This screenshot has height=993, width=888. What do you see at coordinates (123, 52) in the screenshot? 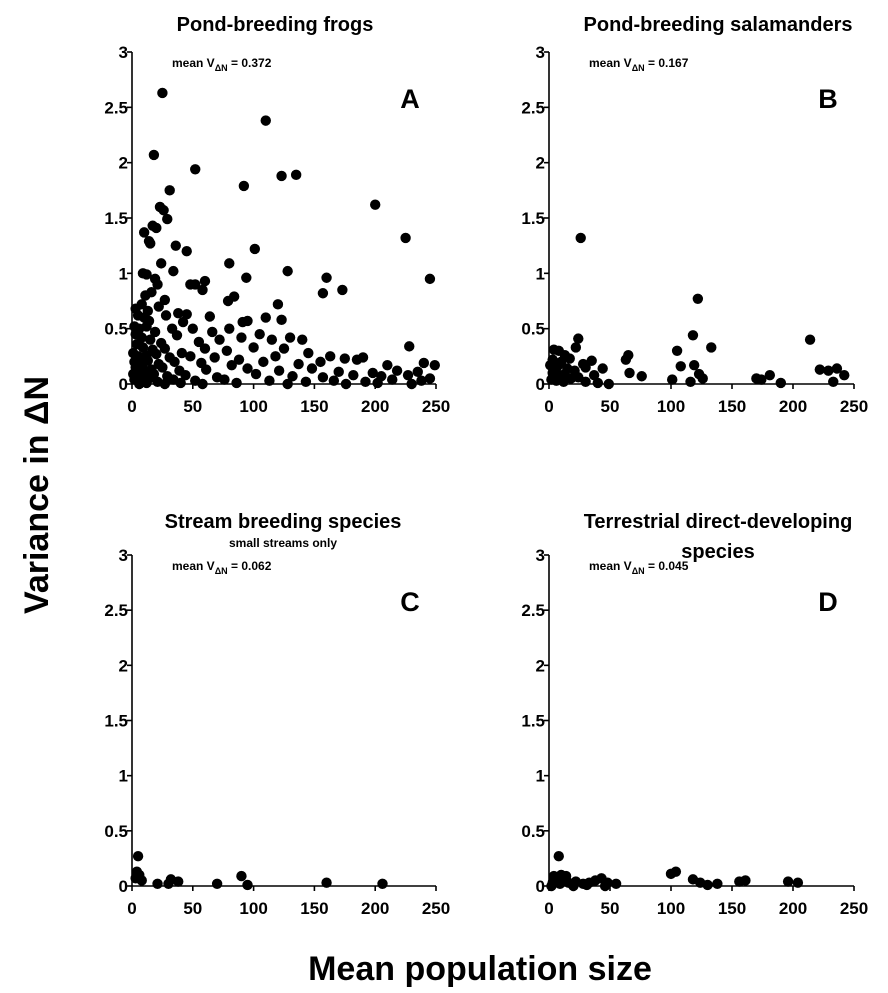
I see `y-tick-label: 3` at bounding box center [123, 52].